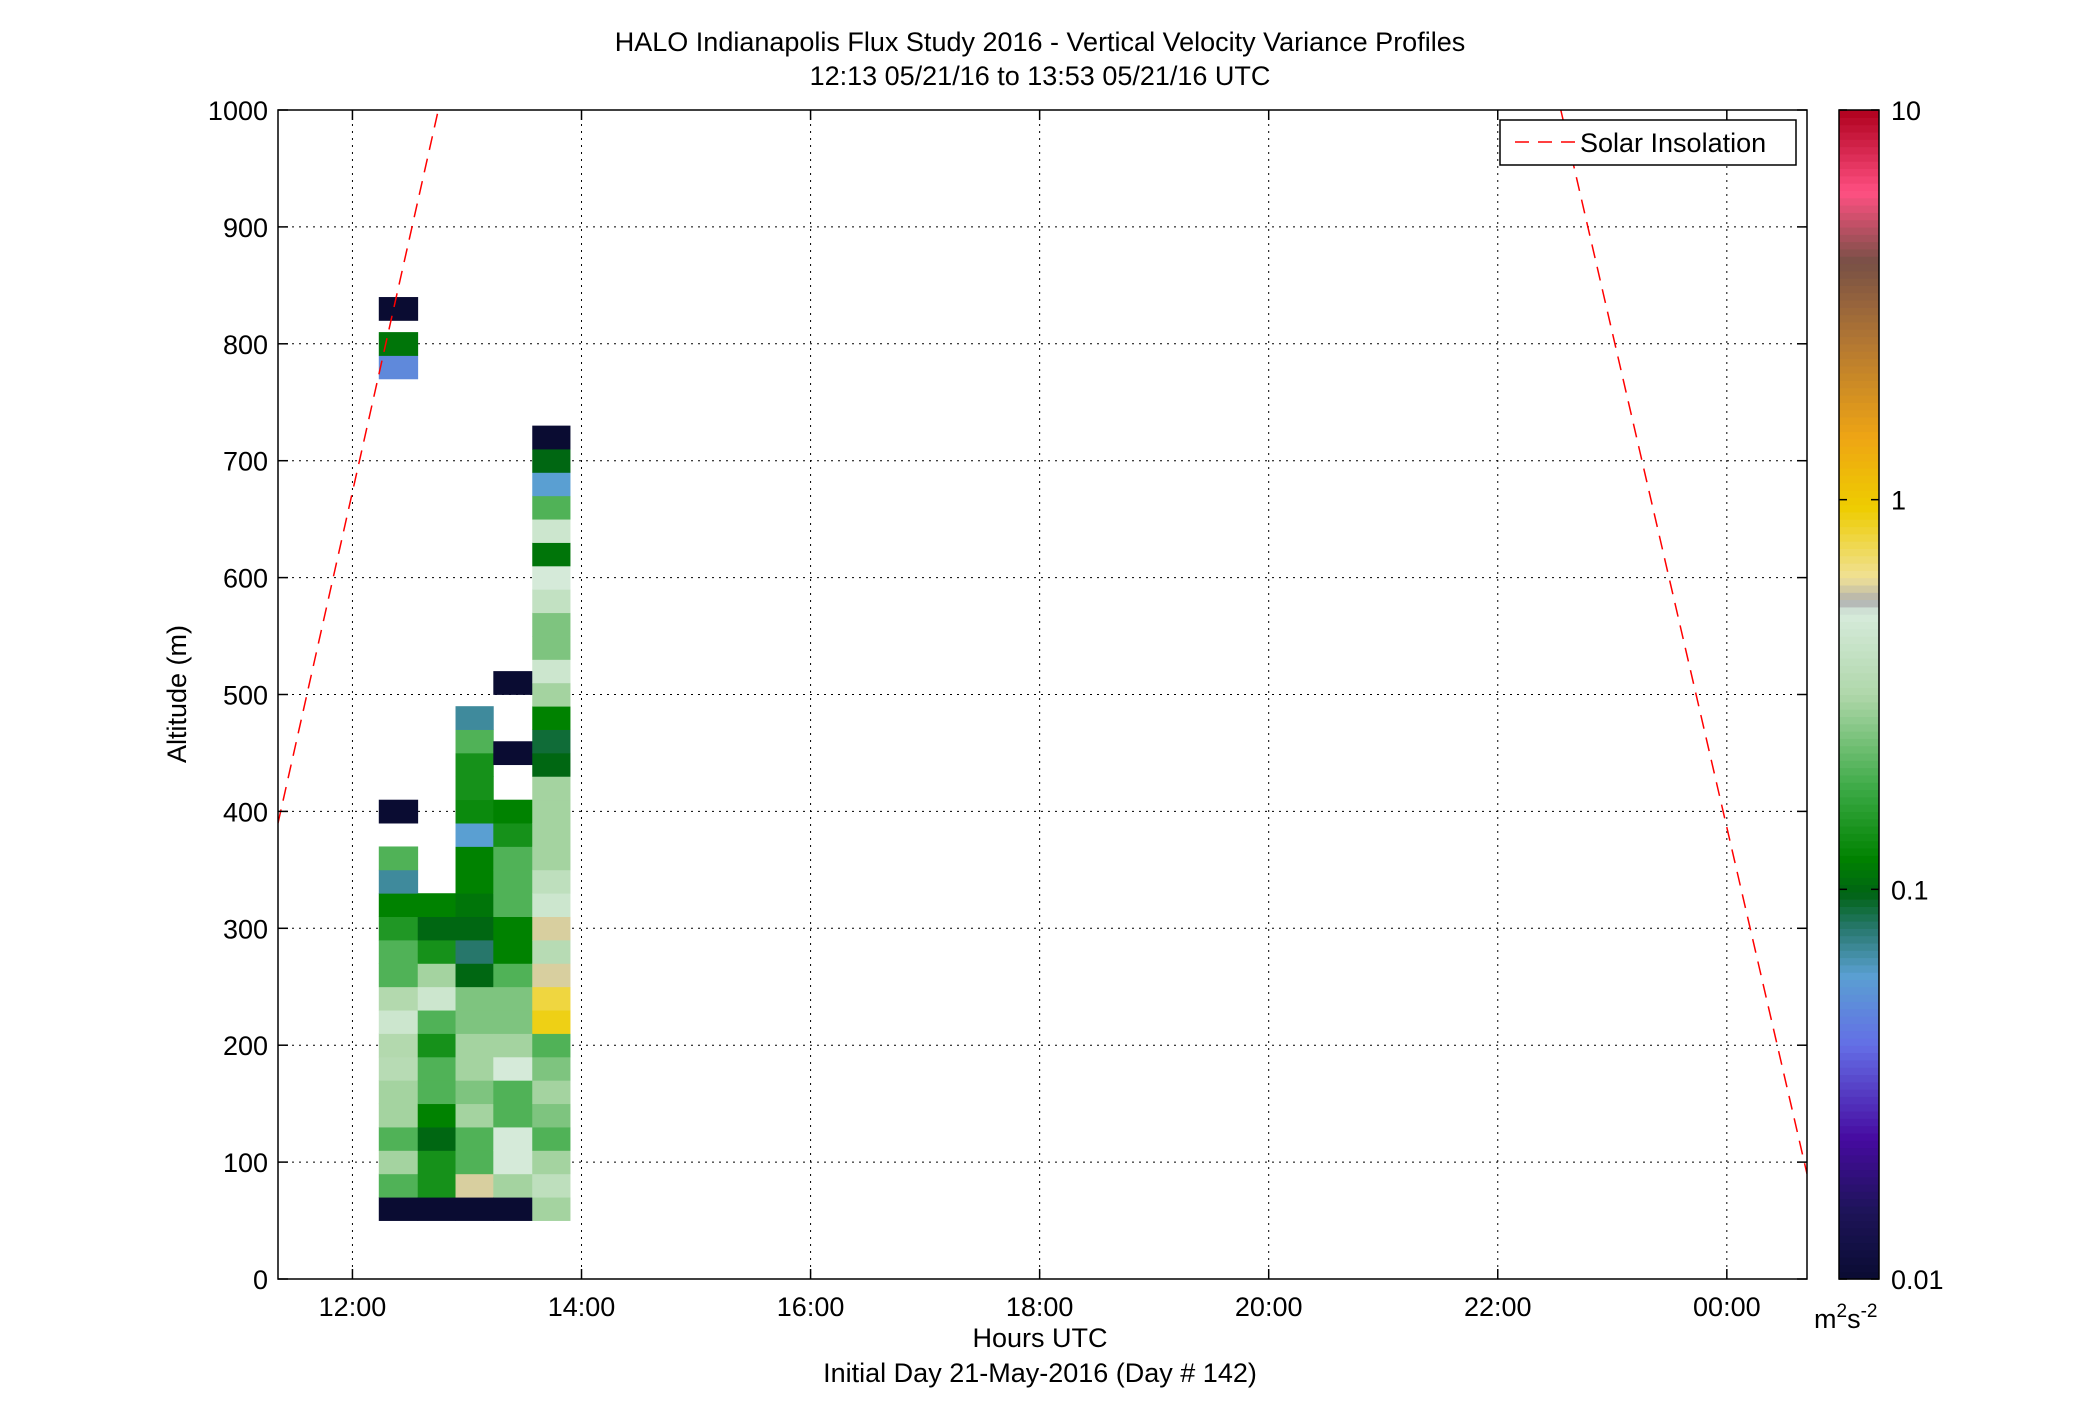  I want to click on x-axis-sublabel: Initial Day 21-May-2016 (Day # 142), so click(1040, 1373).